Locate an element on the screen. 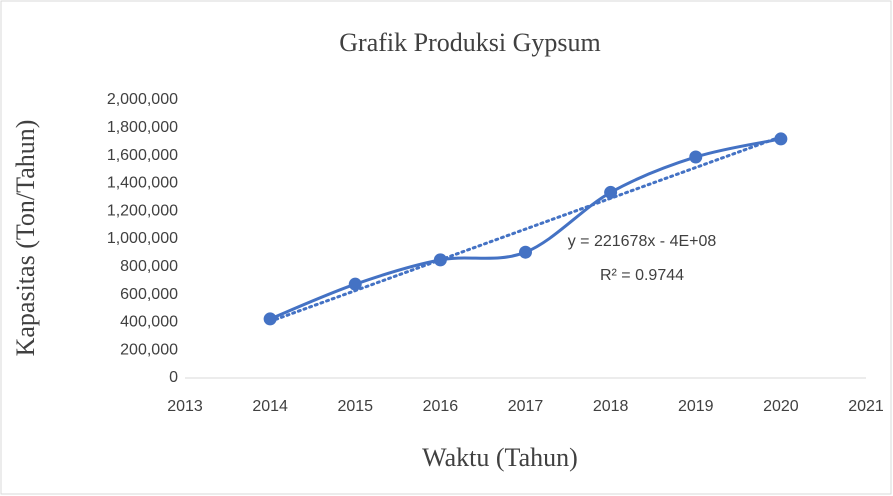 Image resolution: width=893 pixels, height=496 pixels. x-tick-label: 2014 is located at coordinates (270, 406).